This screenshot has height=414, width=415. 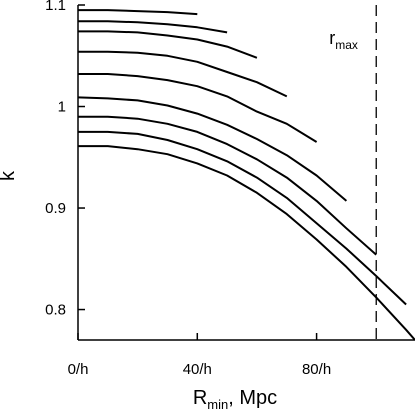 I want to click on y-tick-label-2: 1, so click(x=62, y=107).